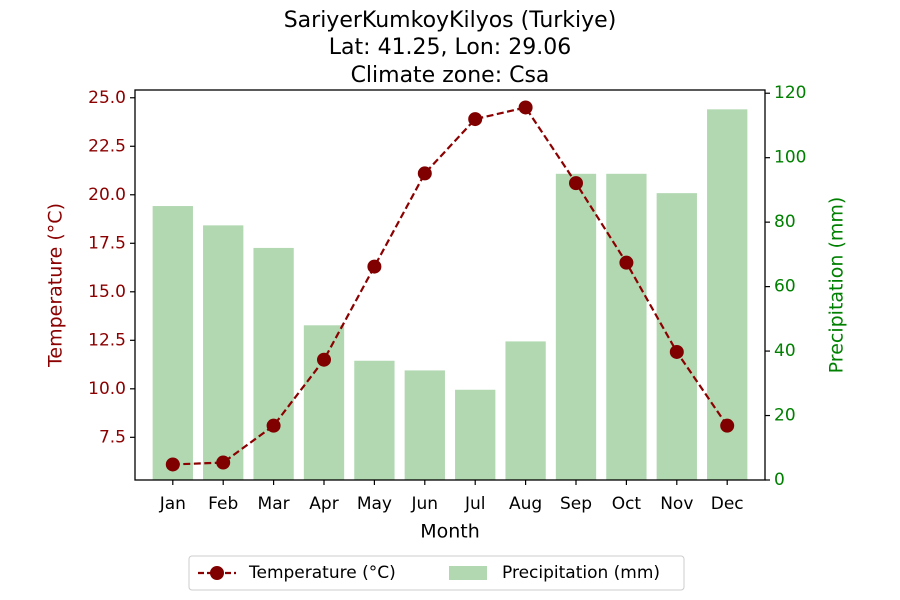 The height and width of the screenshot is (600, 900). Describe the element at coordinates (676, 336) in the screenshot. I see `precipitation-bar-nov` at that location.